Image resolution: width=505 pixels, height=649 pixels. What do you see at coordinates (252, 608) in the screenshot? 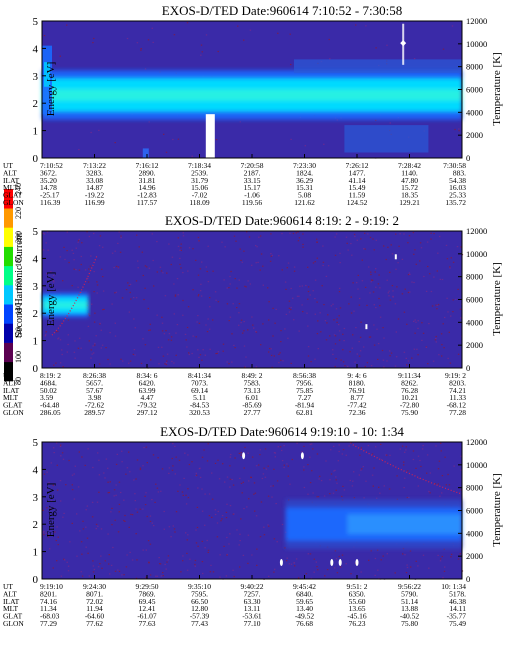
I see `table-cell: 13.11` at bounding box center [252, 608].